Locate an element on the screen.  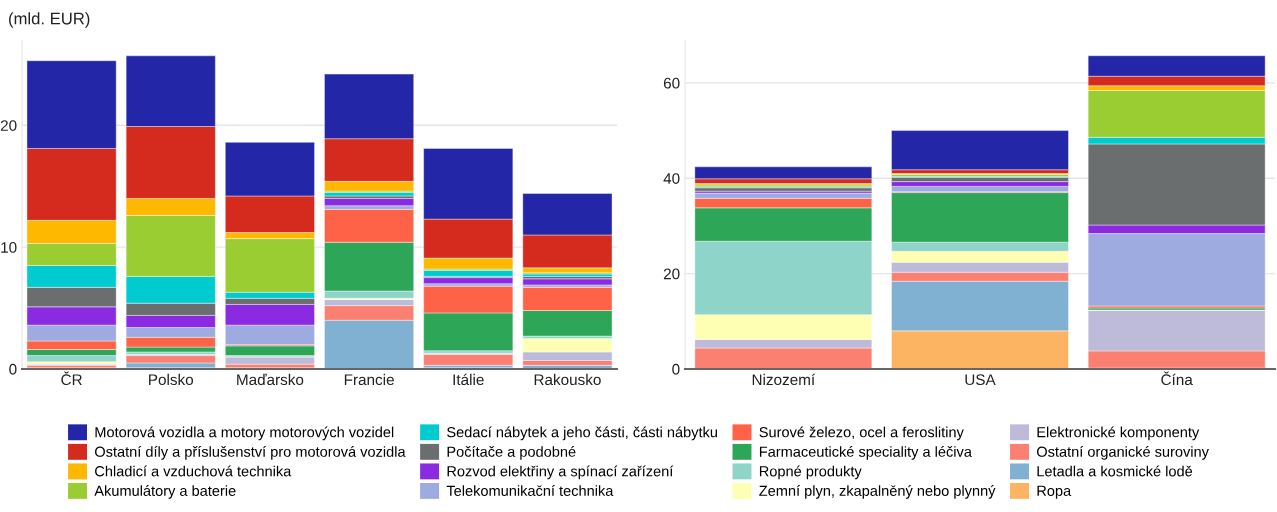
legend-label: Ostatní organické suroviny is located at coordinates (1122, 452).